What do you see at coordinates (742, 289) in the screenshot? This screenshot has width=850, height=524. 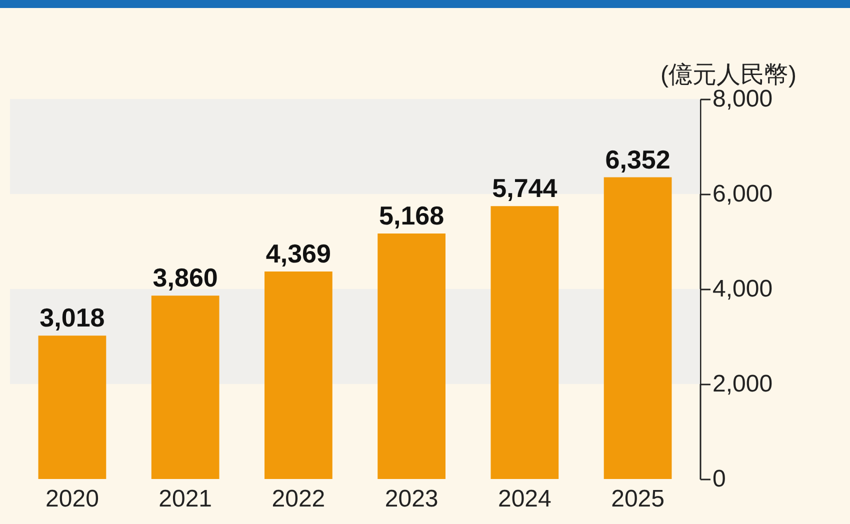 I see `y-tick-label: 4,000` at bounding box center [742, 289].